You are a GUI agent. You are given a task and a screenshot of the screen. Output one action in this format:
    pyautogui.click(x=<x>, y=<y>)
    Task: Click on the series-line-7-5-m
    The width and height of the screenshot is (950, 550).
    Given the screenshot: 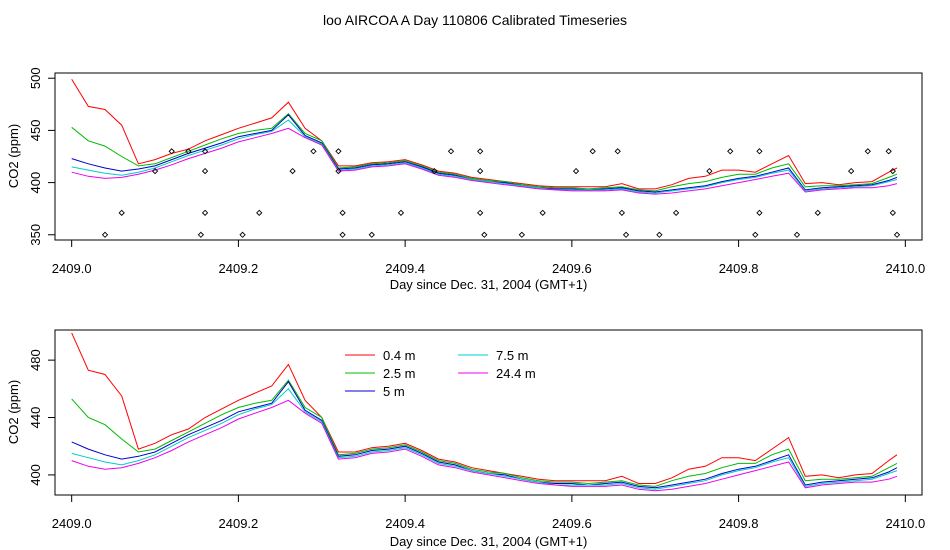 What is the action you would take?
    pyautogui.click(x=484, y=156)
    